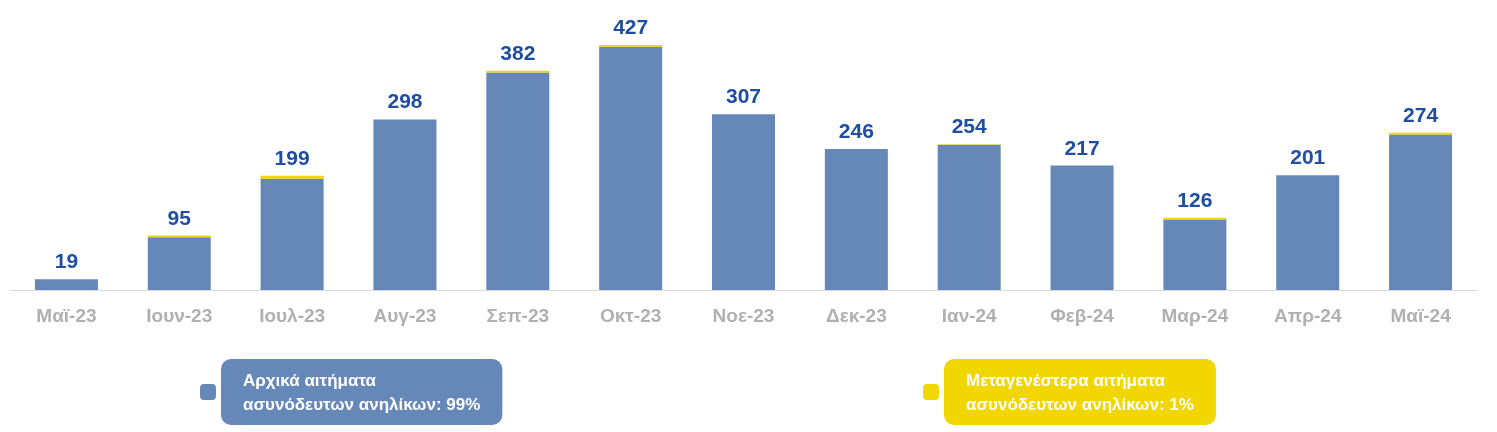  Describe the element at coordinates (405, 315) in the screenshot. I see `x-tick-label: Αυγ-23` at that location.